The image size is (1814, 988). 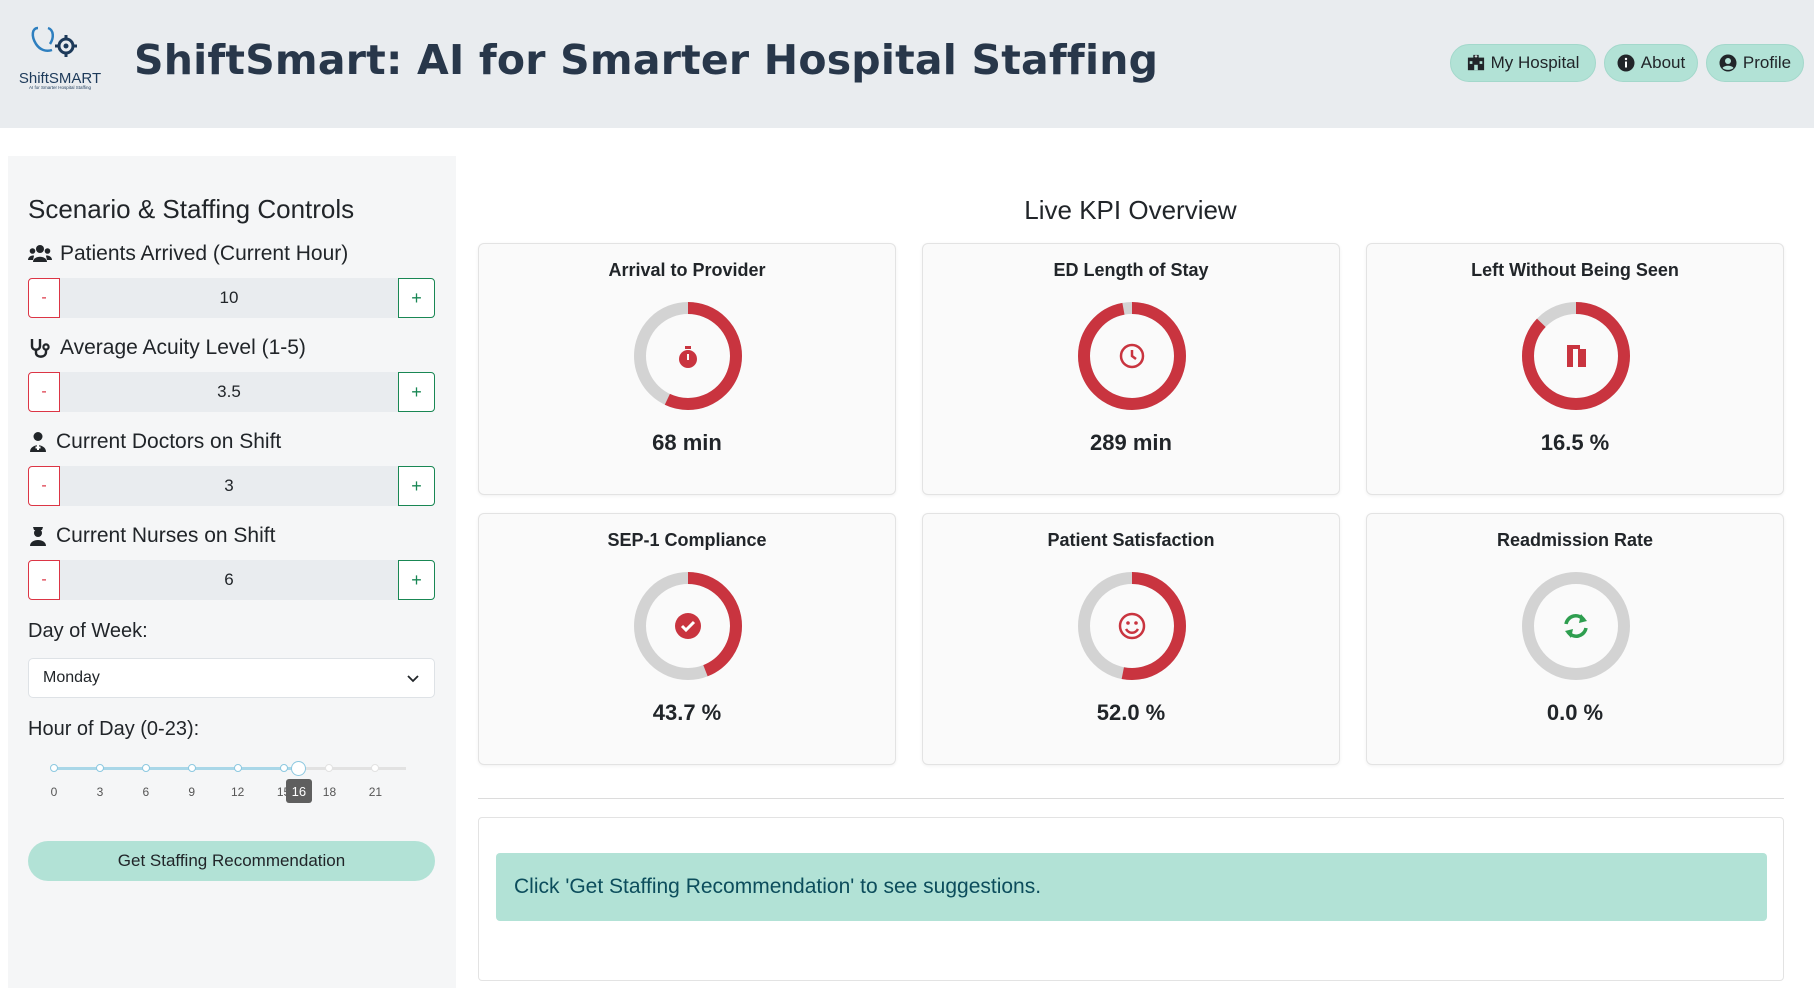 I want to click on nav-my-hospital-label: My Hospital, so click(x=1535, y=62).